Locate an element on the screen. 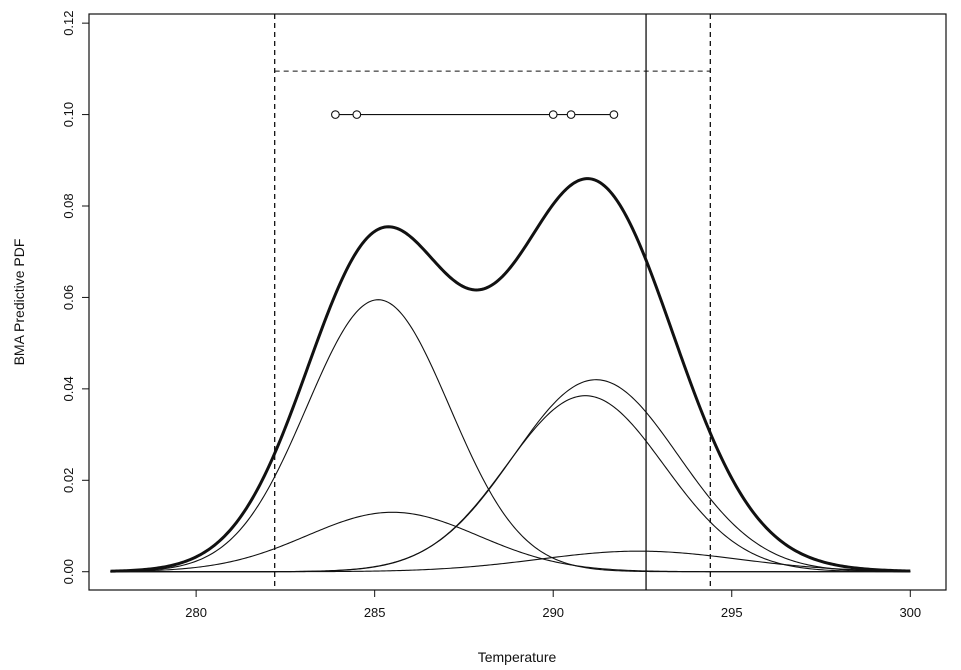  y-tick-label: 0.04 is located at coordinates (68, 388).